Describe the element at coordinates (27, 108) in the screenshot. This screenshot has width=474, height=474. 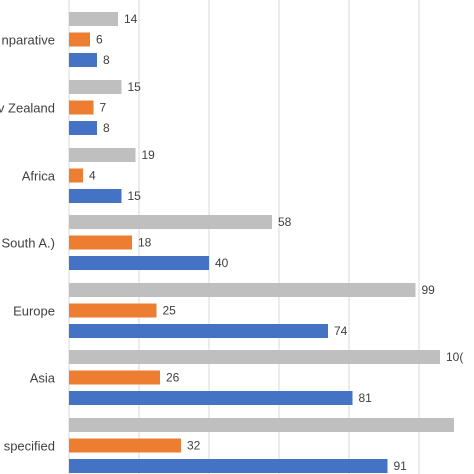
I see `category-label: v Zealand` at that location.